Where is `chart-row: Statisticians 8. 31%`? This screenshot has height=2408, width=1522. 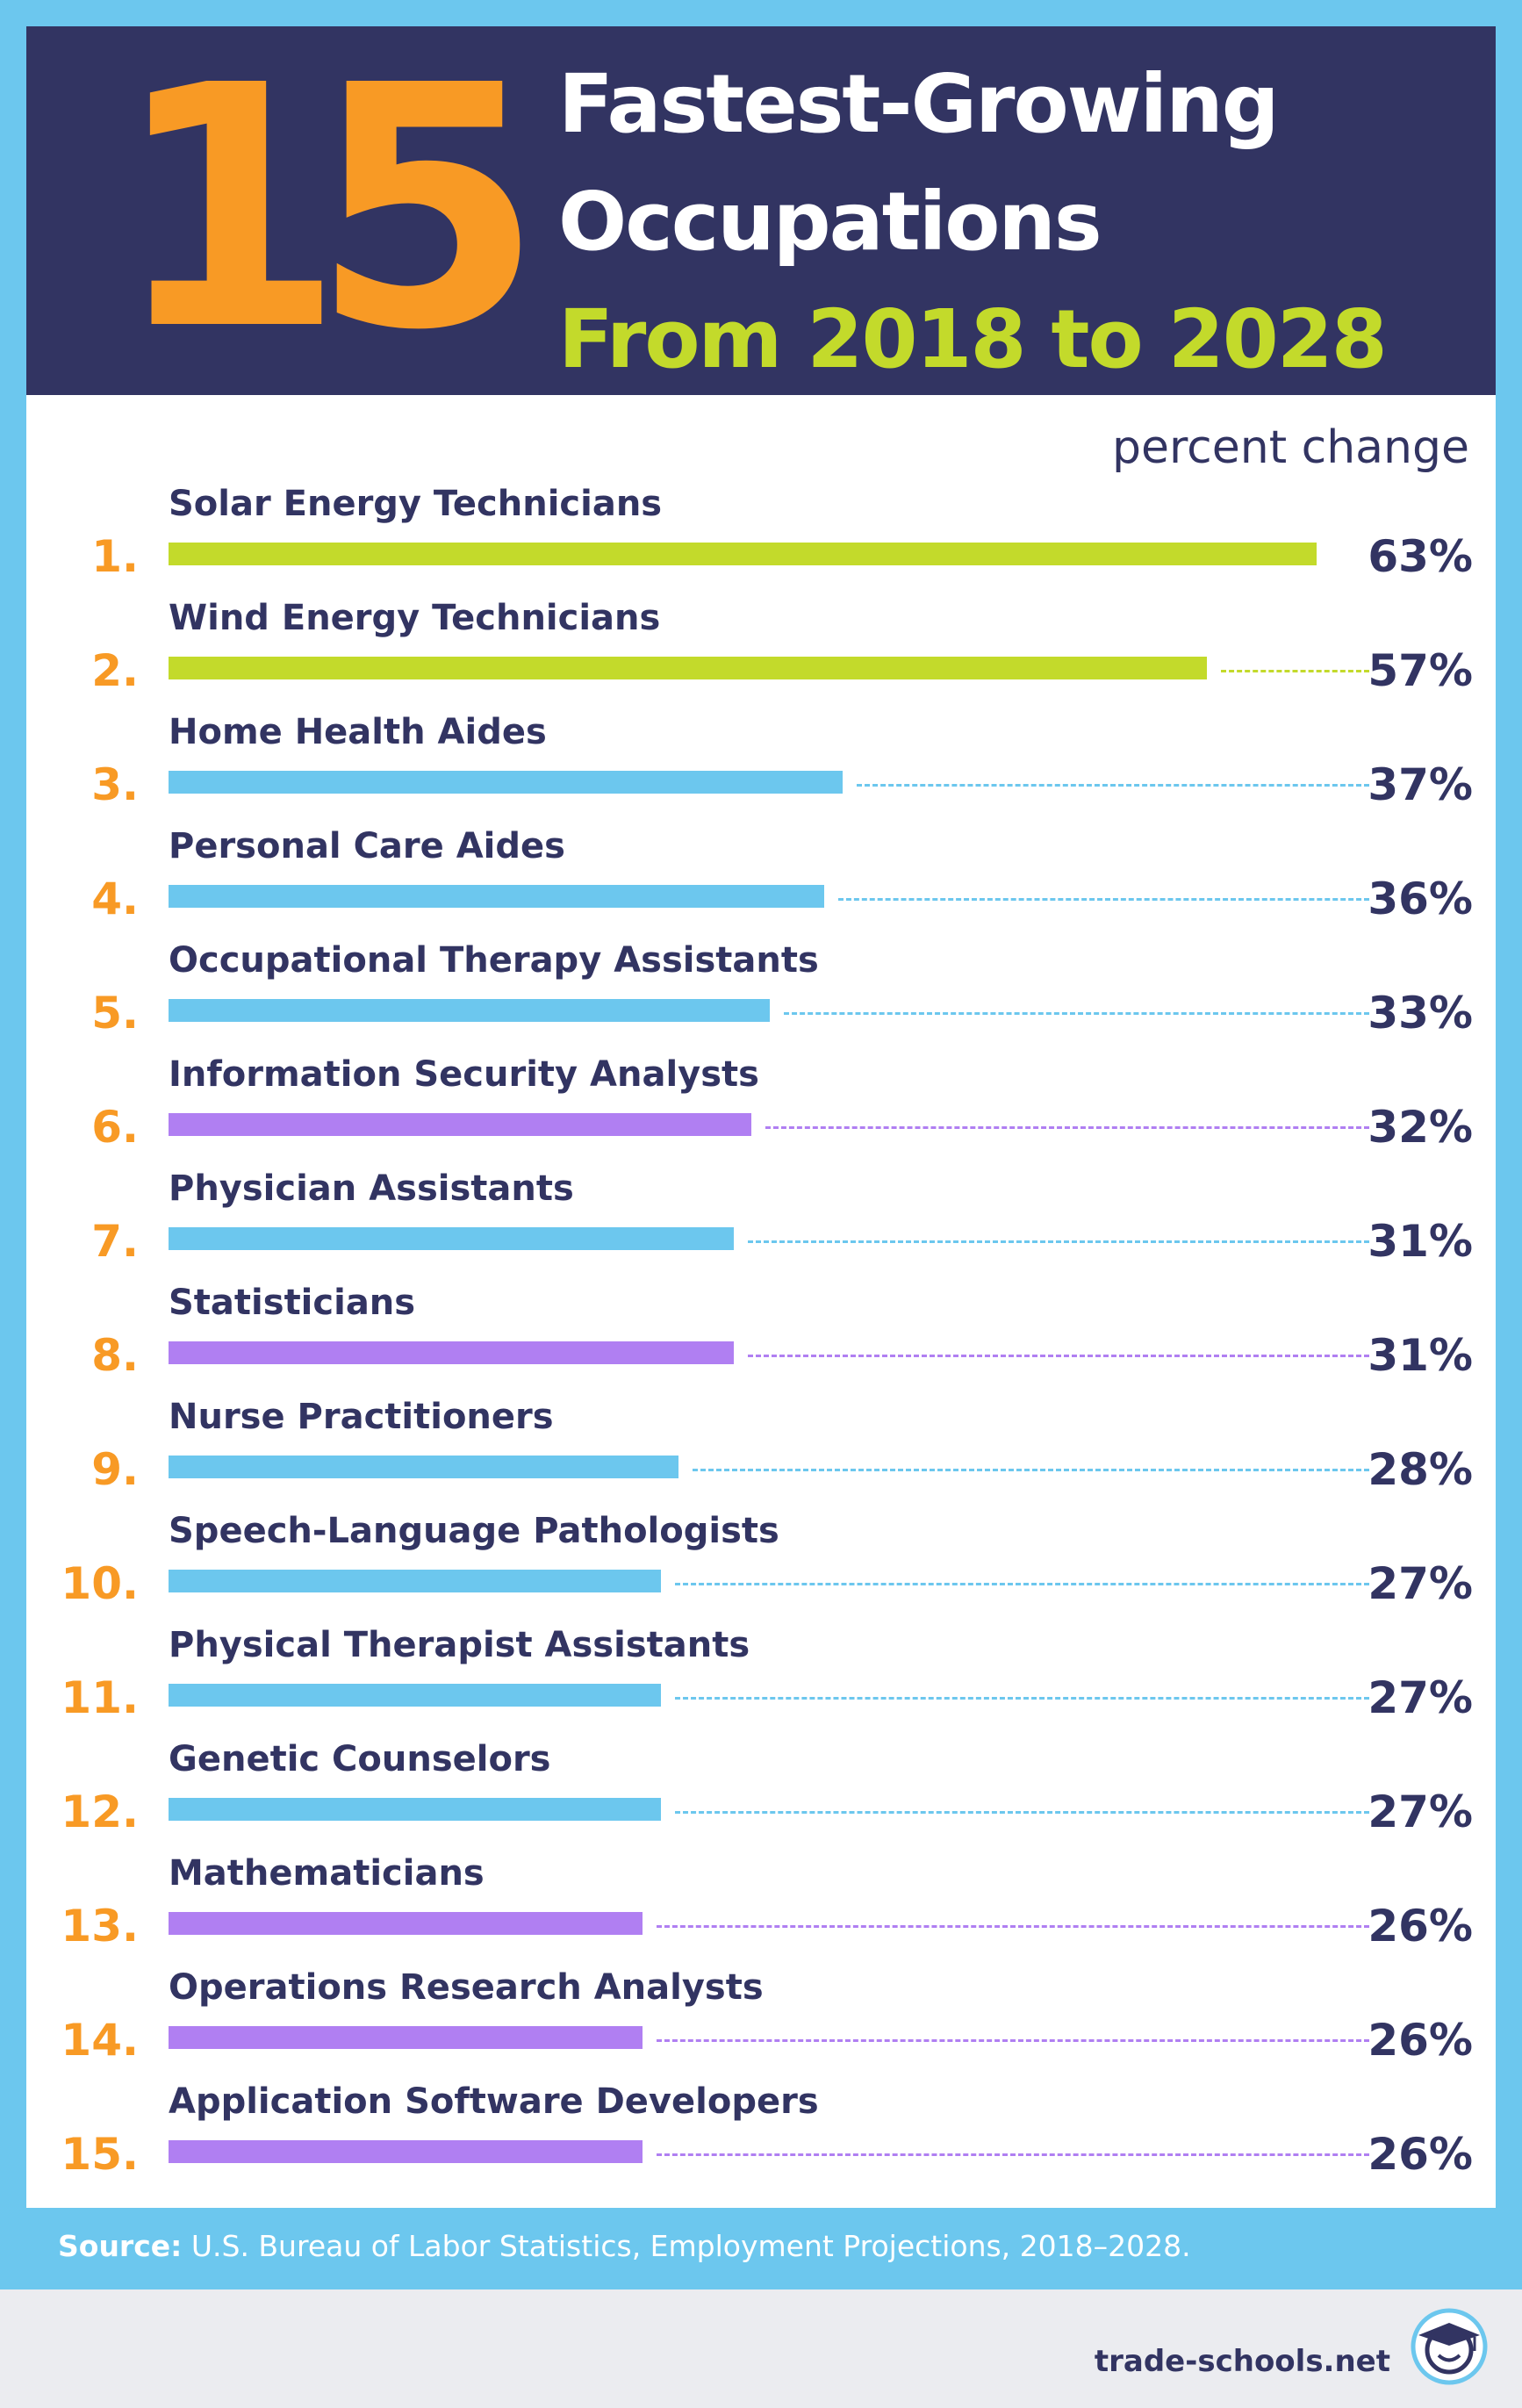
chart-row: Statisticians 8. 31% is located at coordinates (761, 1339).